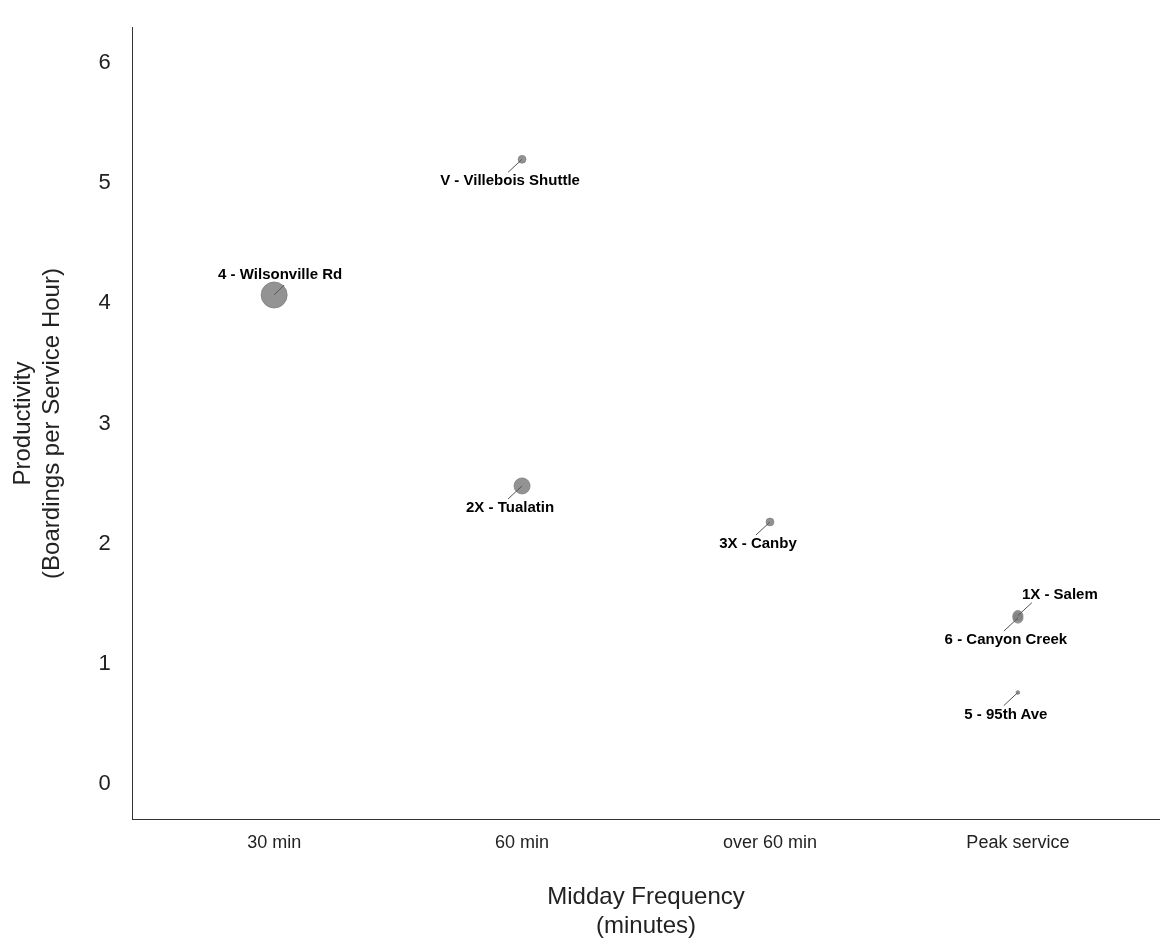 The height and width of the screenshot is (950, 1173). What do you see at coordinates (104, 542) in the screenshot?
I see `y-tick-label: 2` at bounding box center [104, 542].